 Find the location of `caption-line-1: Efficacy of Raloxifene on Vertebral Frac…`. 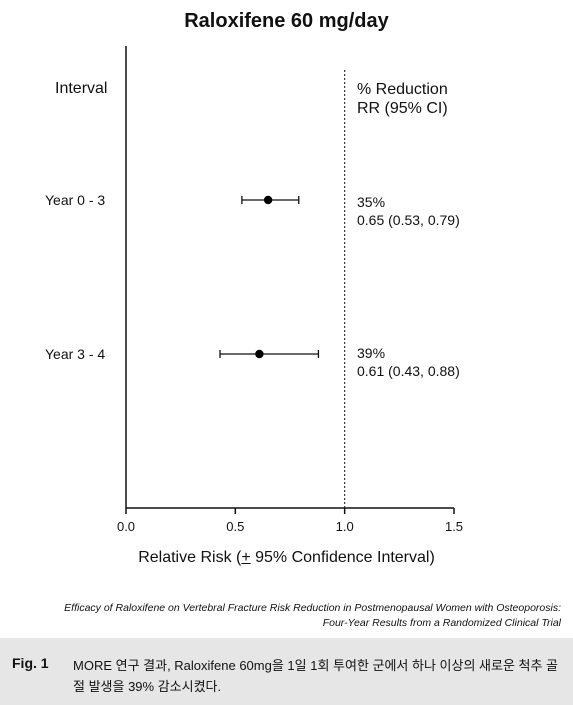

caption-line-1: Efficacy of Raloxifene on Vertebral Frac… is located at coordinates (312, 608).